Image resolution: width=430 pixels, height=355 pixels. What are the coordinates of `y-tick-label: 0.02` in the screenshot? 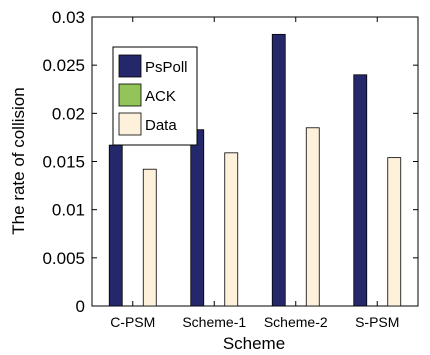 It's located at (68, 113).